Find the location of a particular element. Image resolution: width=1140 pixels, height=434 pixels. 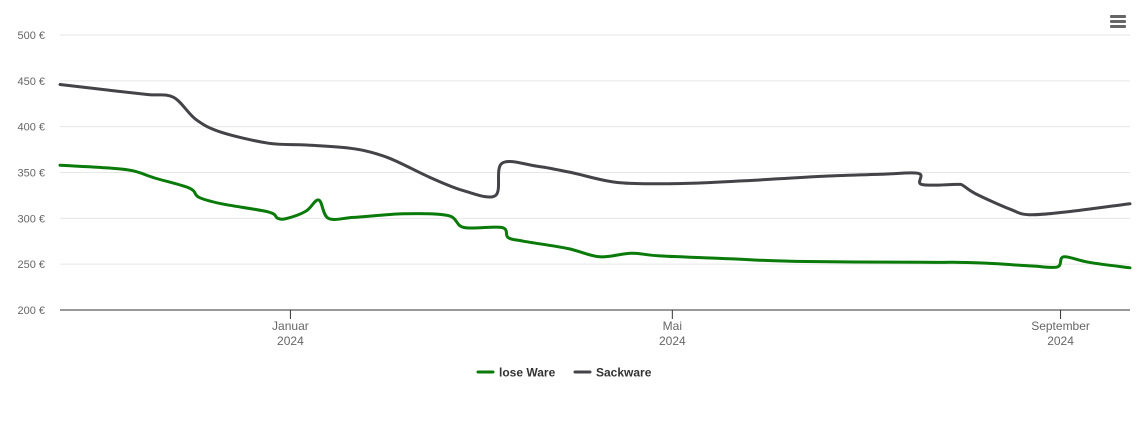

x-tick-month: Januar is located at coordinates (290, 326).